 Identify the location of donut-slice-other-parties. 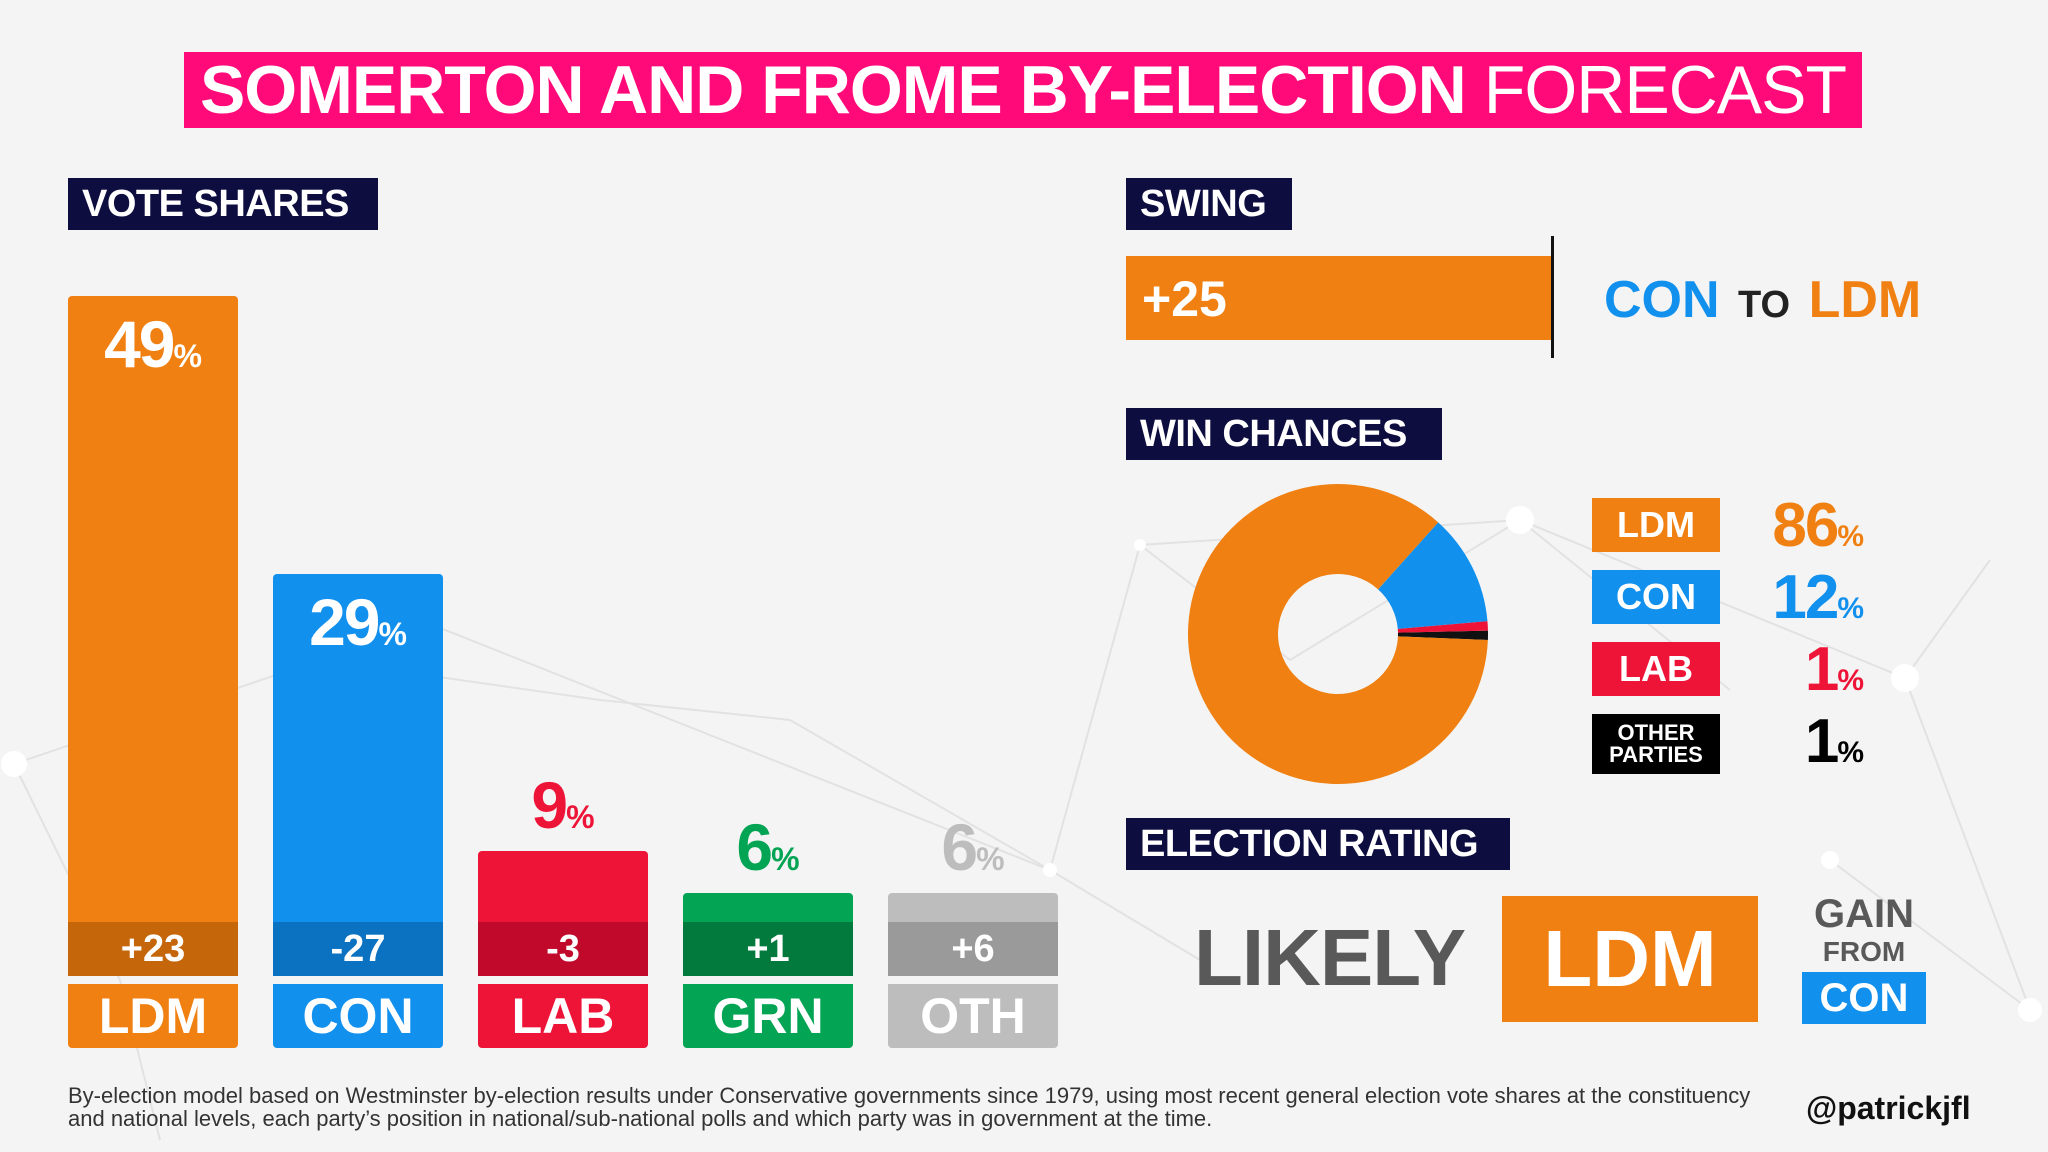
(1442, 635).